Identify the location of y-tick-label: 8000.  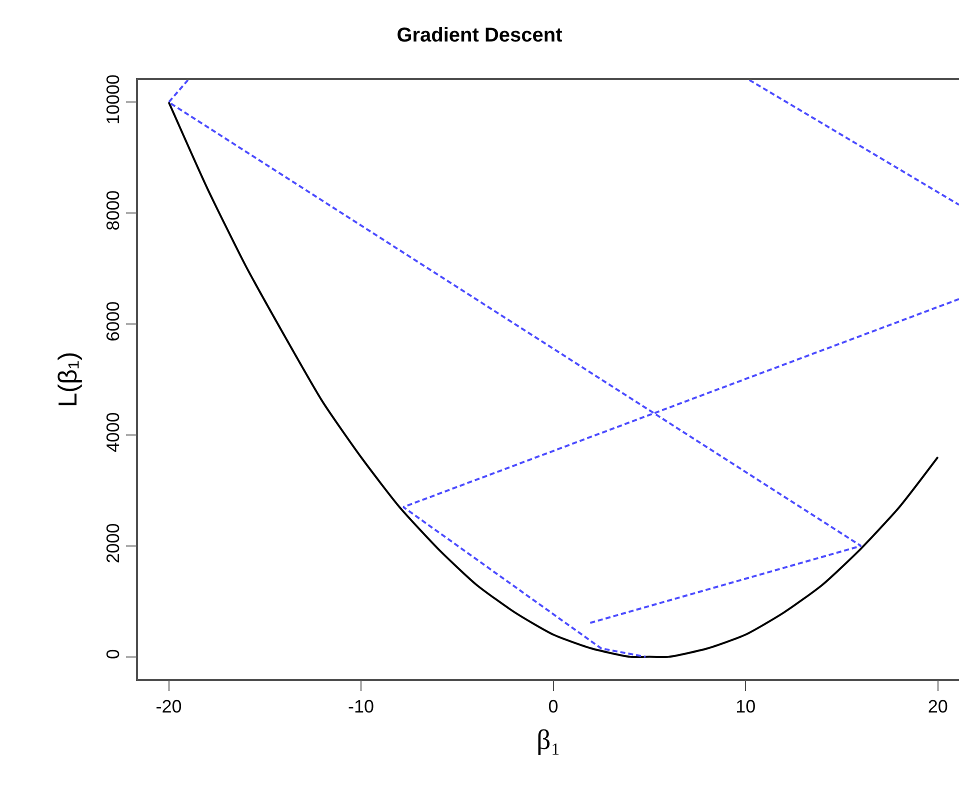
(112, 210).